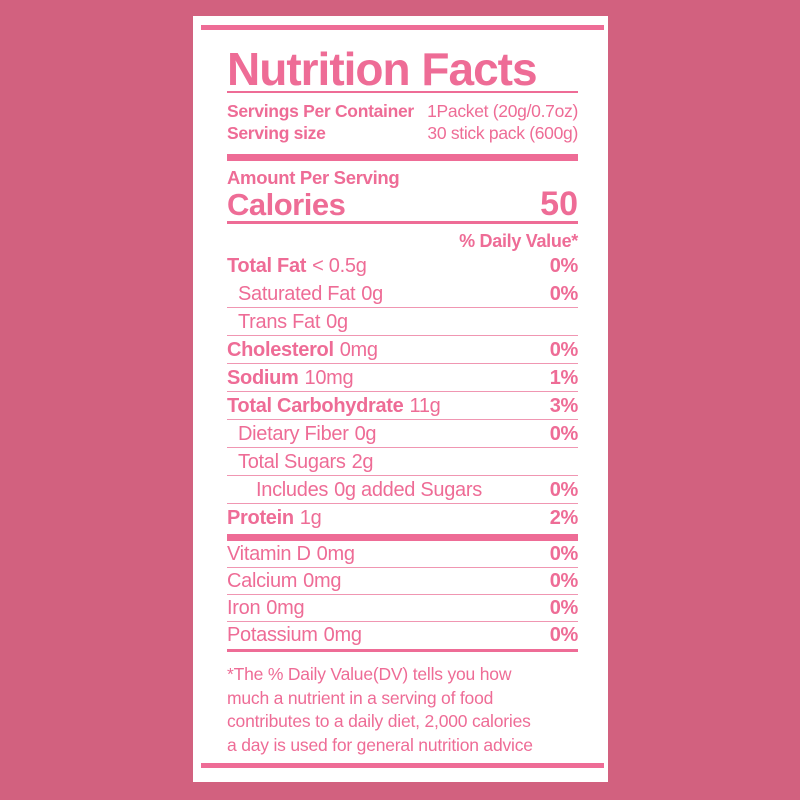  Describe the element at coordinates (402, 378) in the screenshot. I see `nutrient-row-sodium: Sodium 10mg 1%` at that location.